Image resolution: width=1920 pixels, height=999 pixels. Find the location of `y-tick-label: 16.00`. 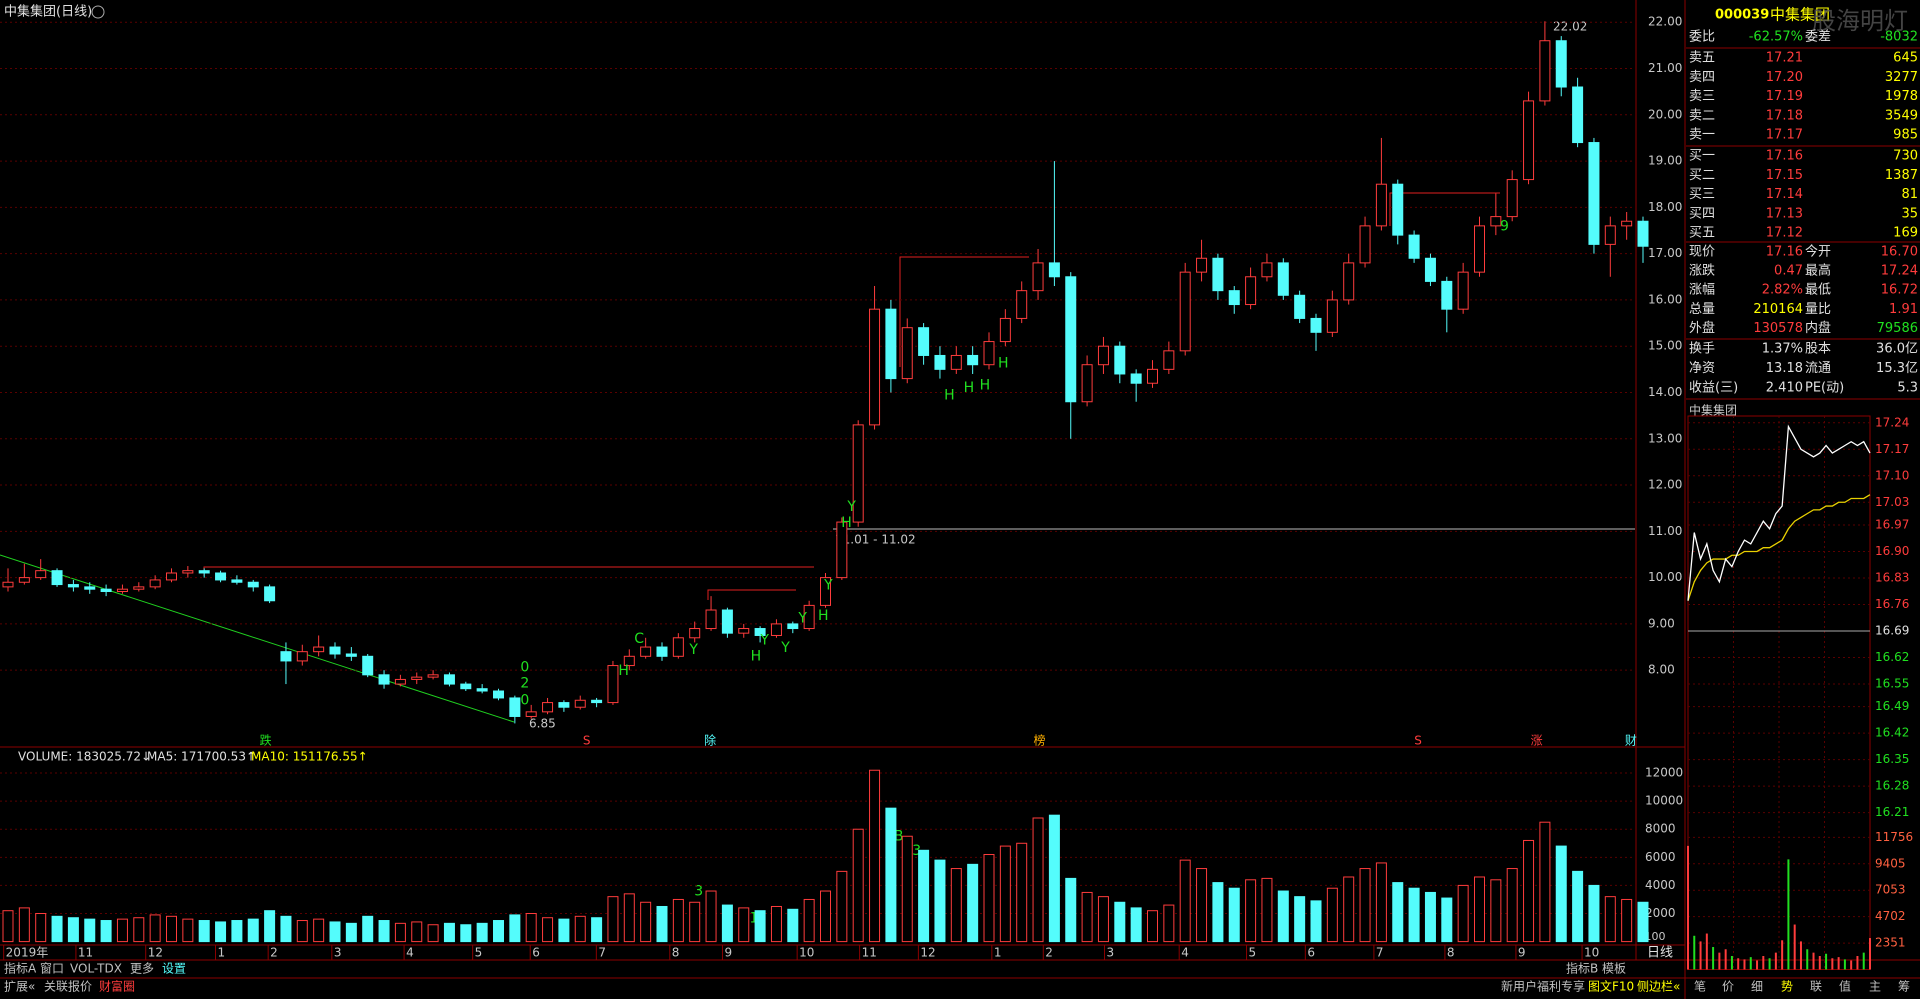

y-tick-label: 16.00 is located at coordinates (1665, 299).